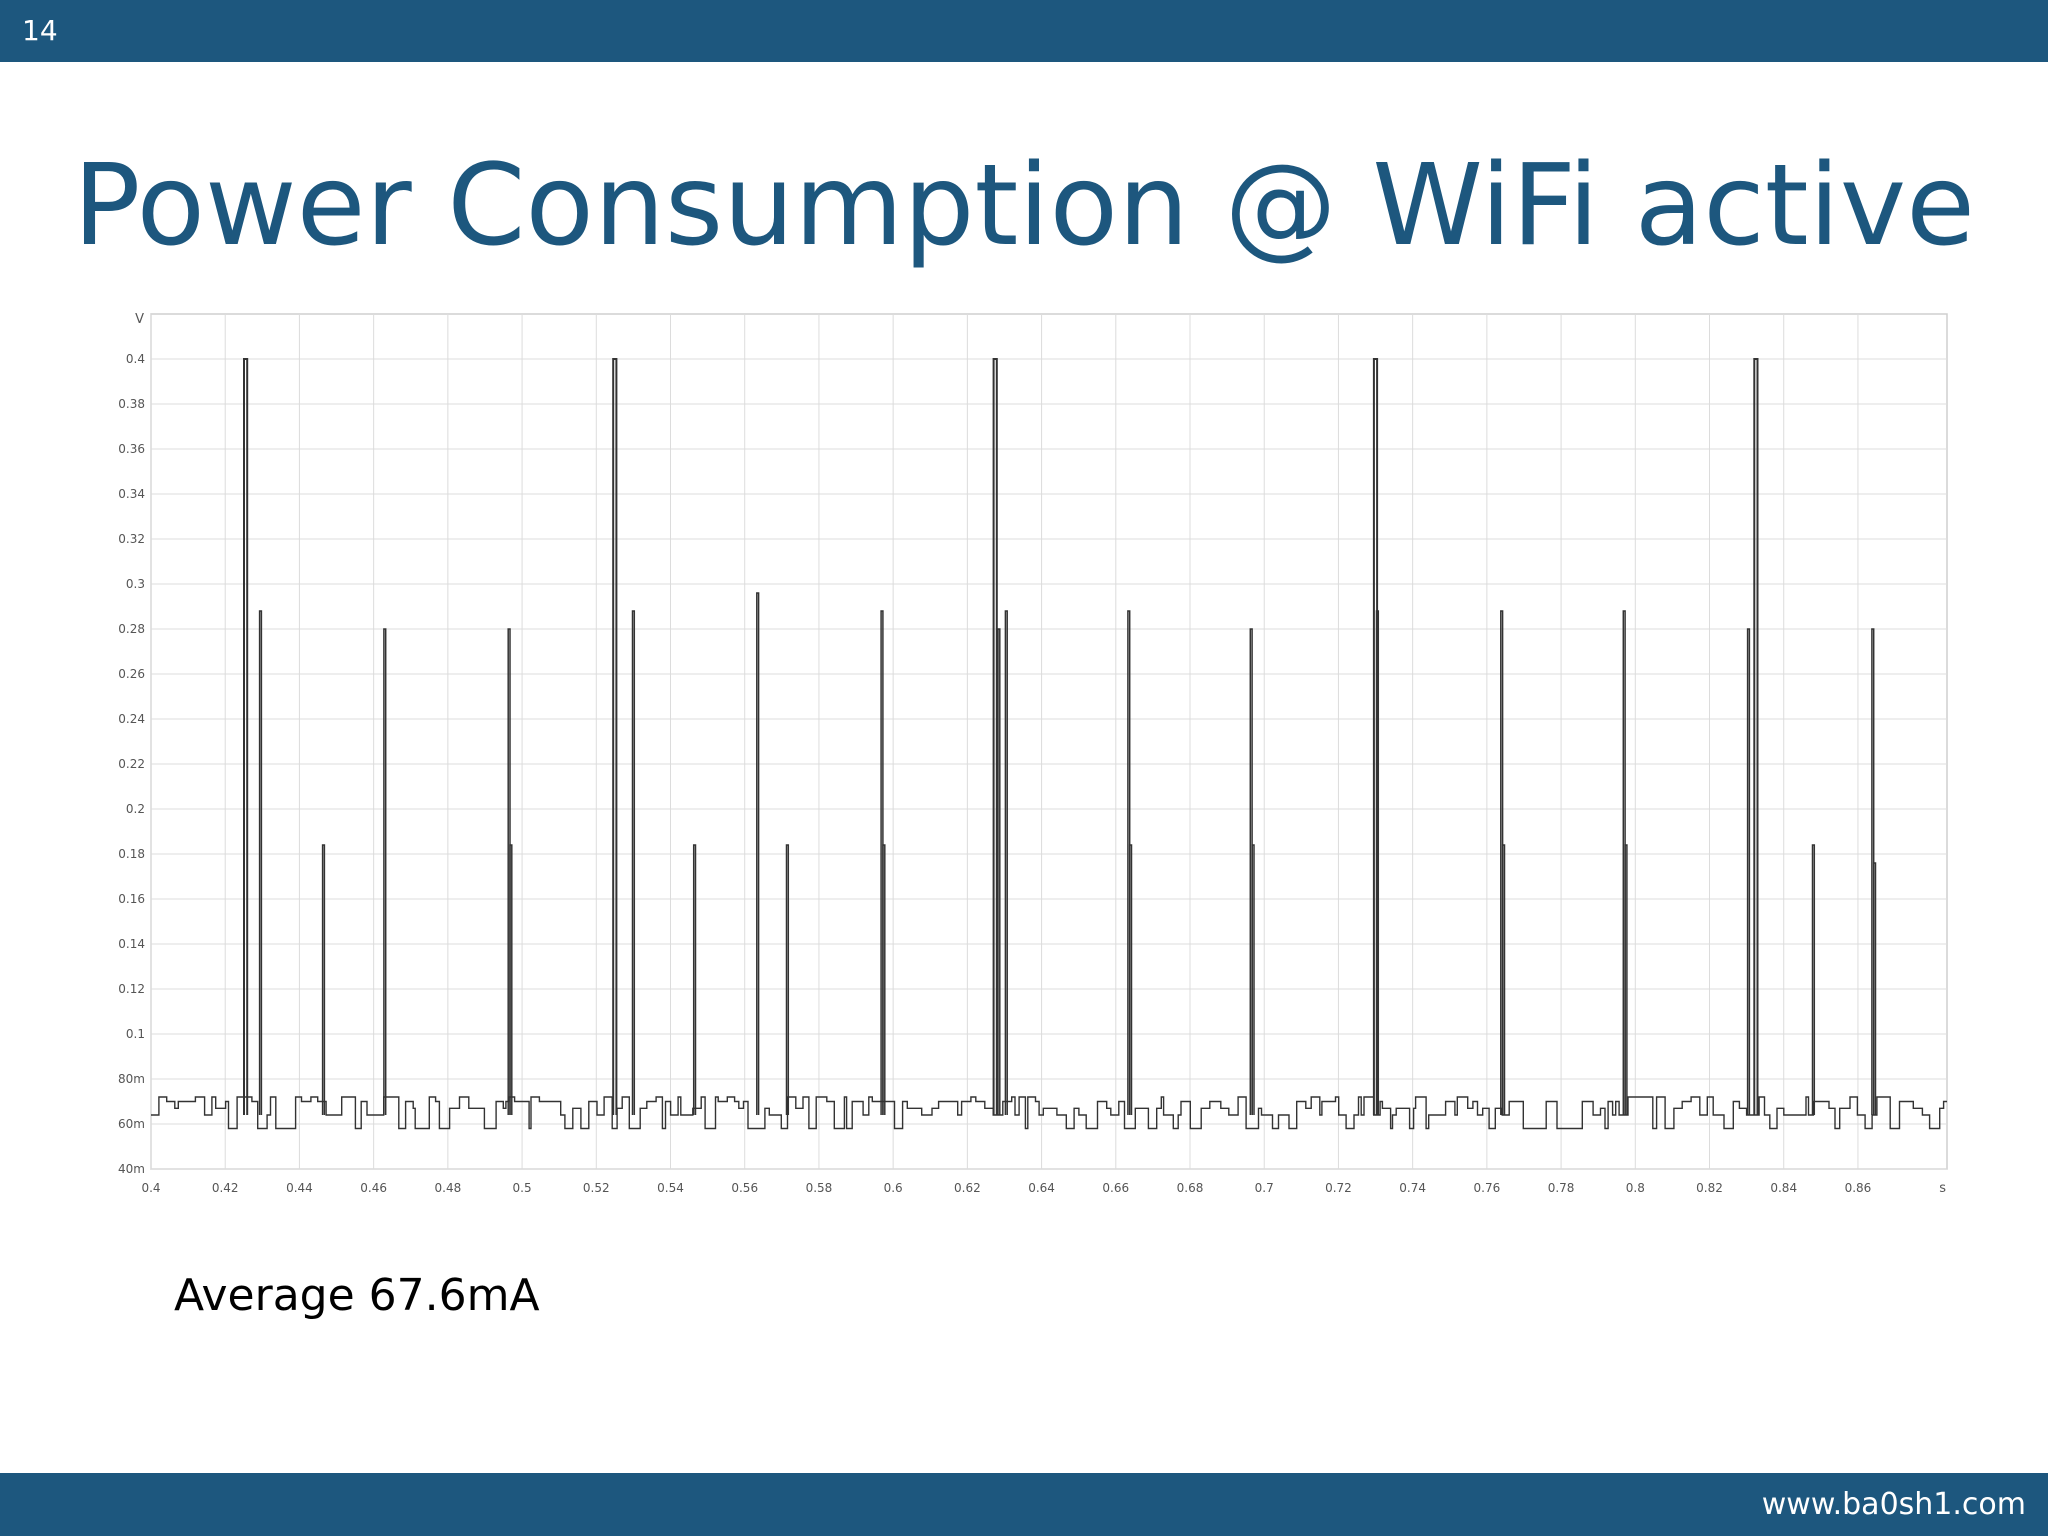 The height and width of the screenshot is (1536, 2048). What do you see at coordinates (1412, 1188) in the screenshot?
I see `x-tick-label: 0.74` at bounding box center [1412, 1188].